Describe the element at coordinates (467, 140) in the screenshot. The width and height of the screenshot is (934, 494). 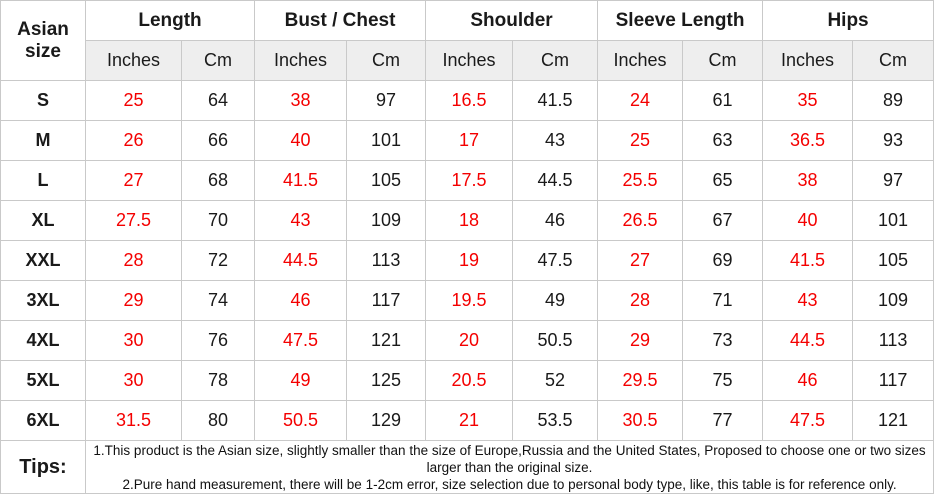
I see `table-row: M 26 66 40 101 17 43 25 63 36.5 93` at that location.